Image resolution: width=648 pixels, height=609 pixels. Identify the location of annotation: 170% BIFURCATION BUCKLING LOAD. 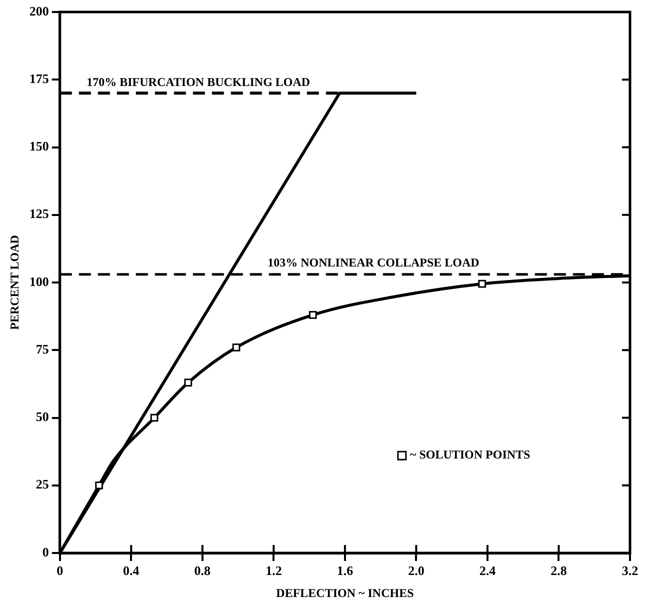
(198, 82).